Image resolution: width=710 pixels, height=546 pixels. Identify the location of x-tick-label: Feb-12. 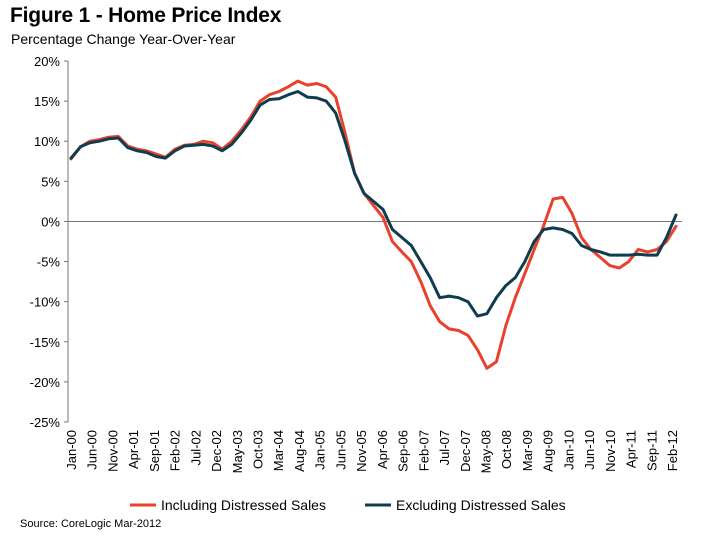
(672, 450).